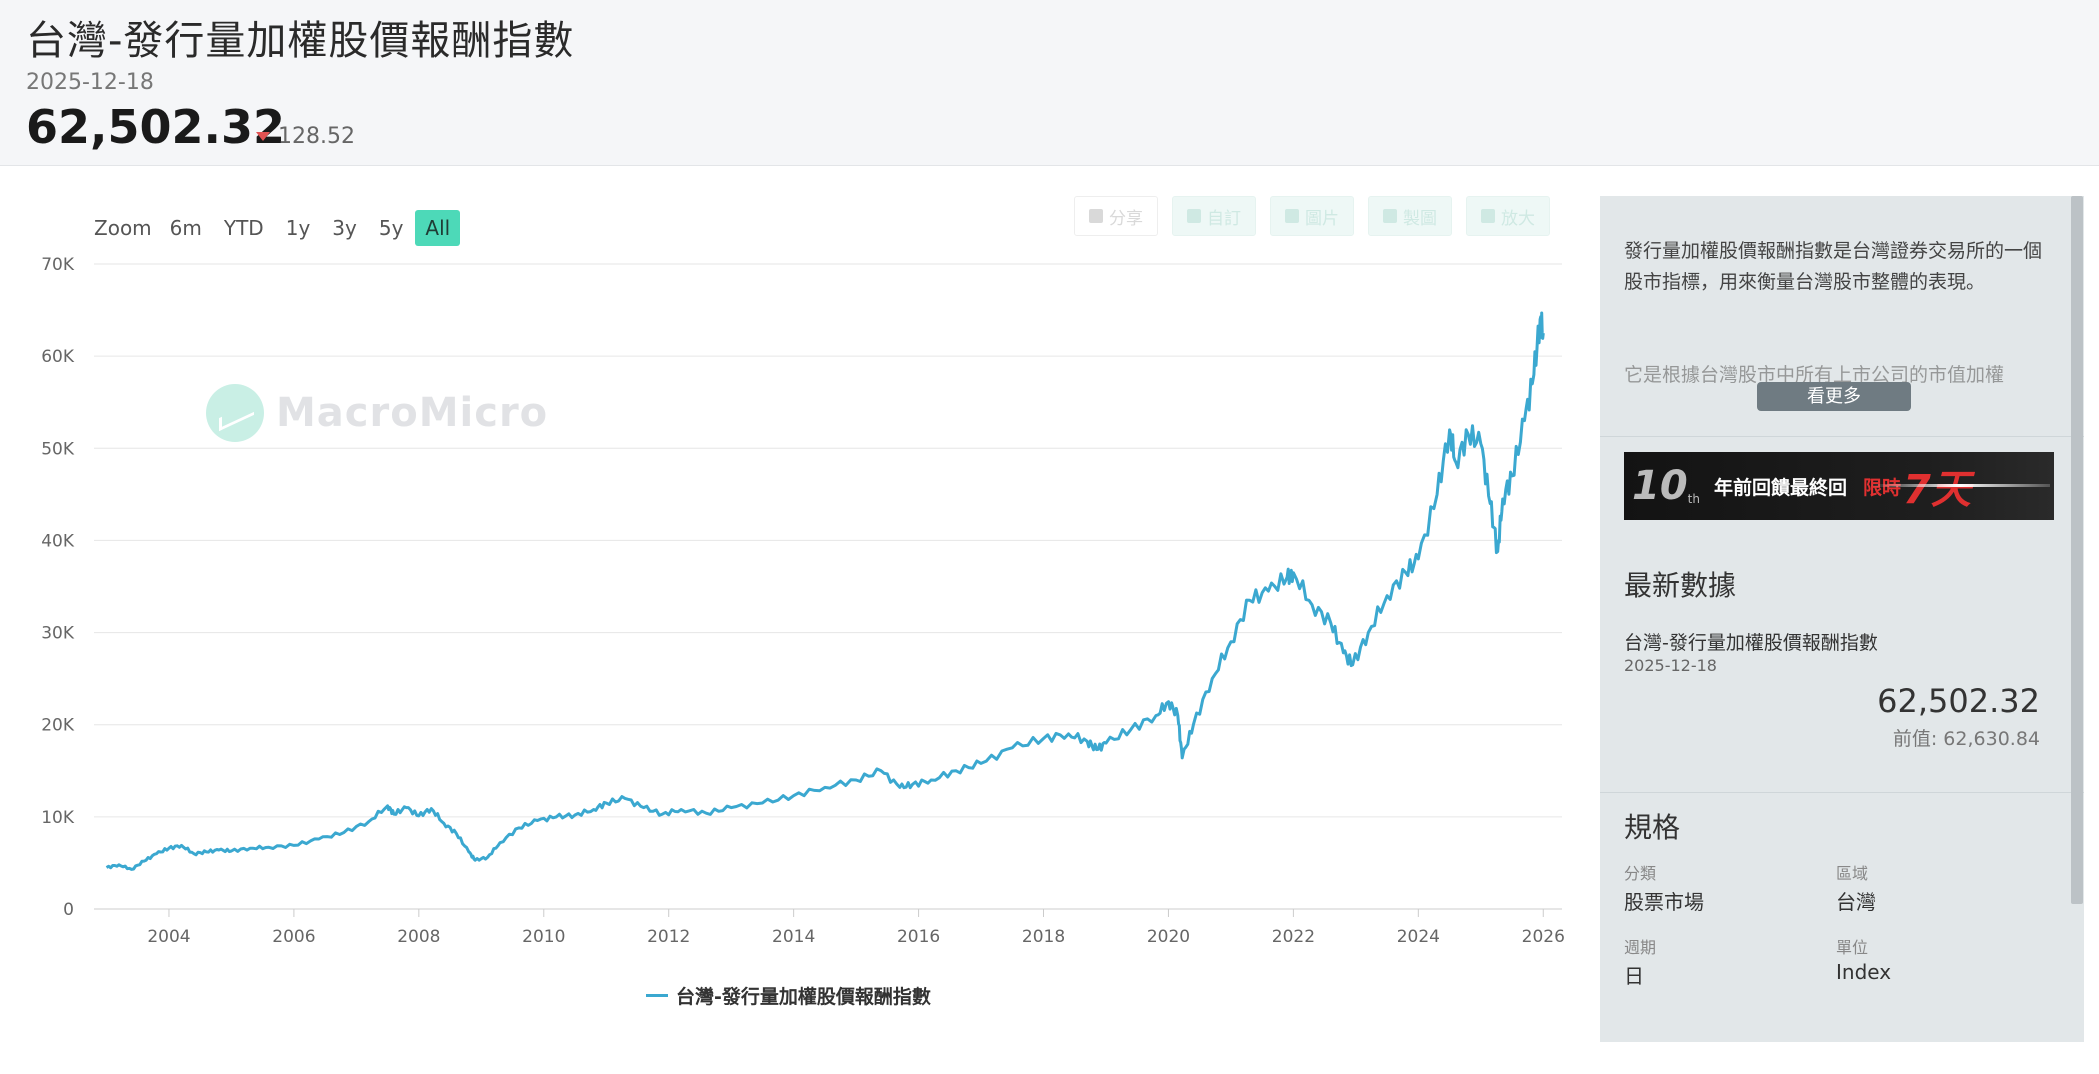 The image size is (2099, 1074). What do you see at coordinates (58, 541) in the screenshot?
I see `y-tick-label: 40K` at bounding box center [58, 541].